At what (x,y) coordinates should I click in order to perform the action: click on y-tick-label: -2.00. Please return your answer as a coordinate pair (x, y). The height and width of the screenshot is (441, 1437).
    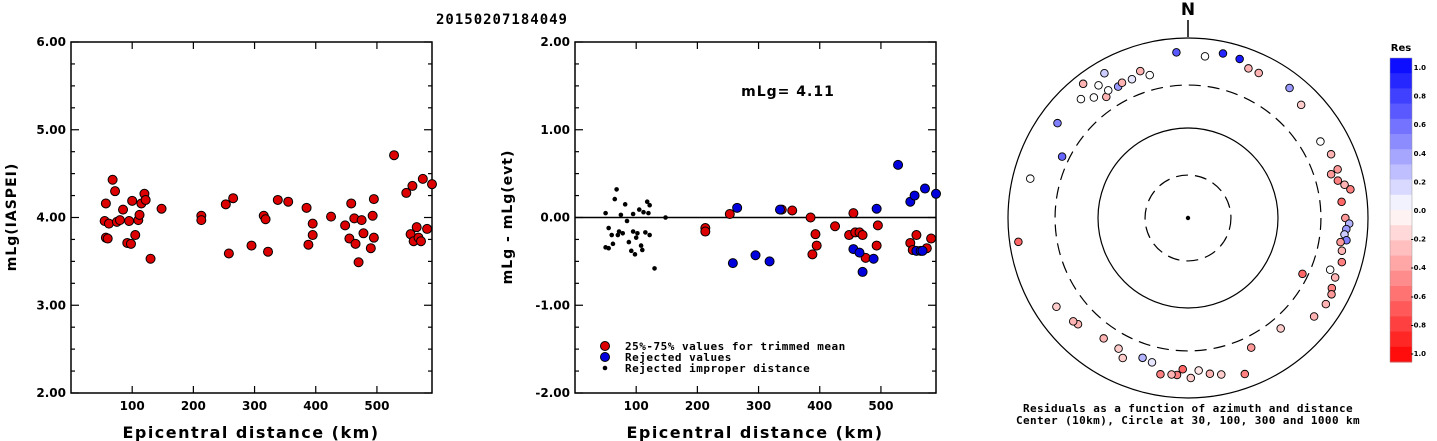
    Looking at the image, I should click on (552, 393).